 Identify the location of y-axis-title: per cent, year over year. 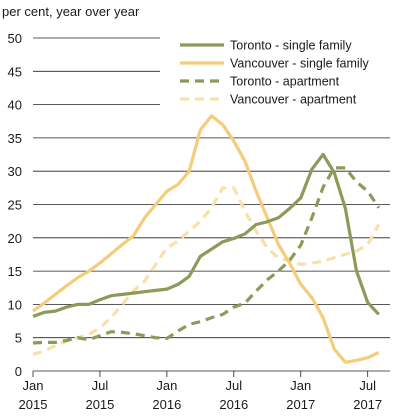
(71, 11).